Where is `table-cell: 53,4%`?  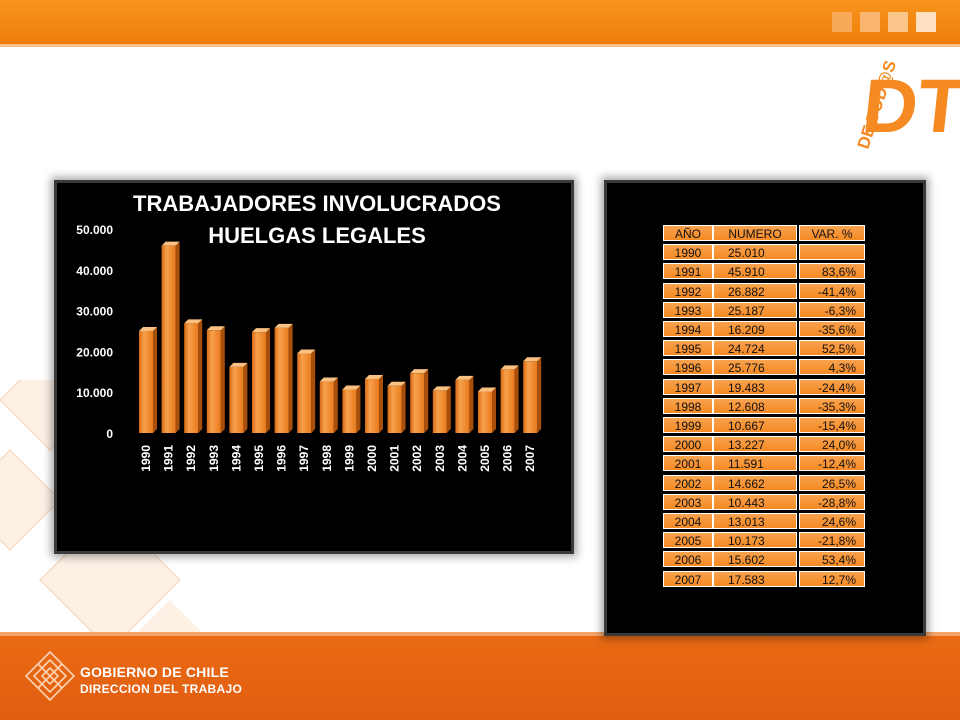 table-cell: 53,4% is located at coordinates (832, 559).